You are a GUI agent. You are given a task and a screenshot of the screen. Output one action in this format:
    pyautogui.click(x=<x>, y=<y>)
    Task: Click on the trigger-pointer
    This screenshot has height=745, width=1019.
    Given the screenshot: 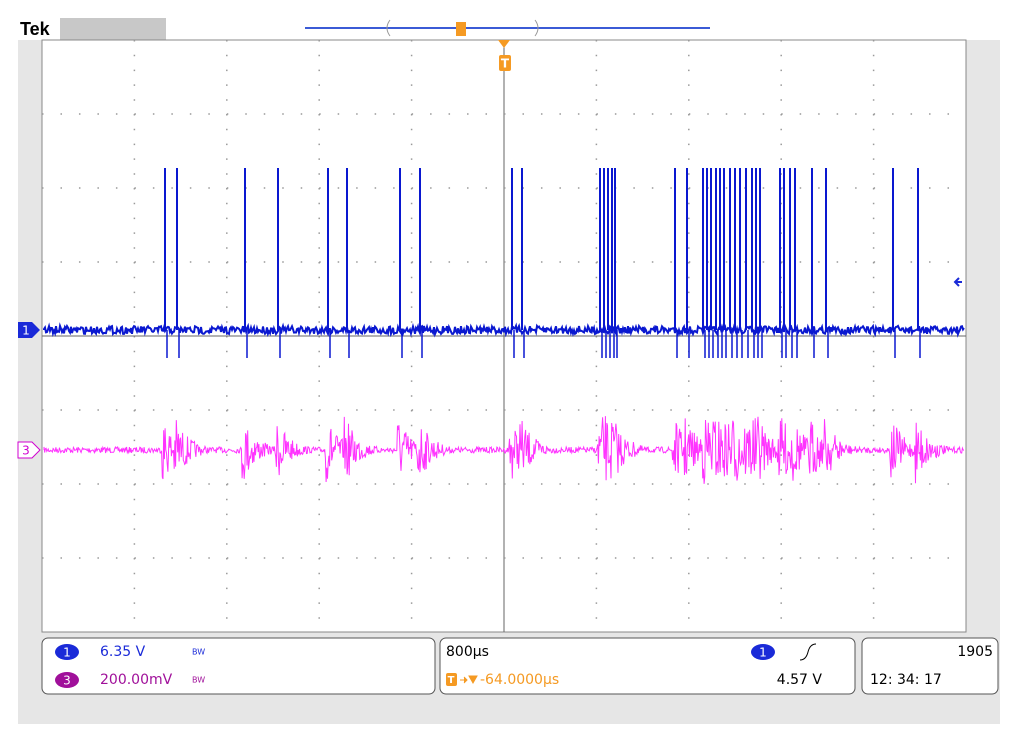 What is the action you would take?
    pyautogui.click(x=504, y=44)
    